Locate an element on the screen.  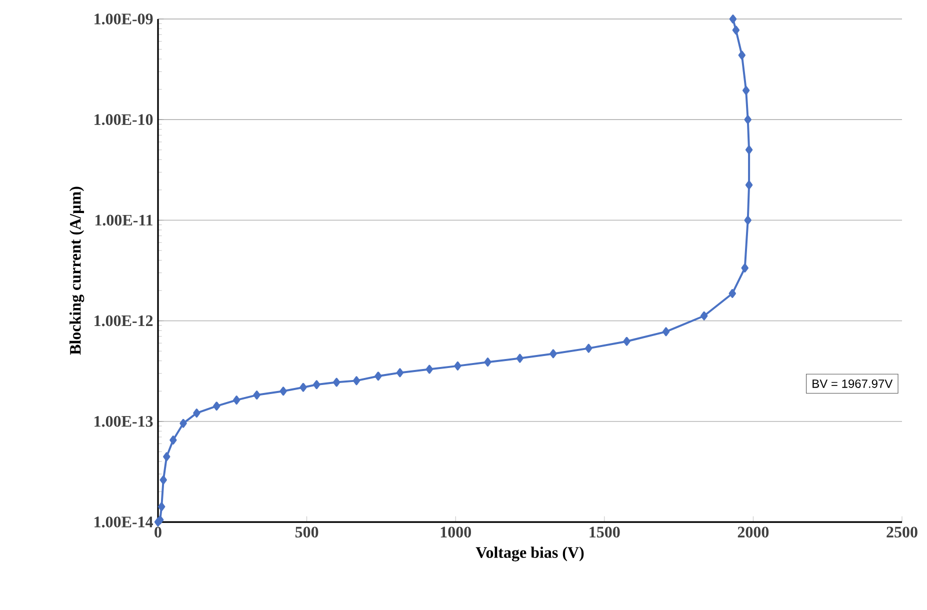
x-tick-label: 0 is located at coordinates (158, 532).